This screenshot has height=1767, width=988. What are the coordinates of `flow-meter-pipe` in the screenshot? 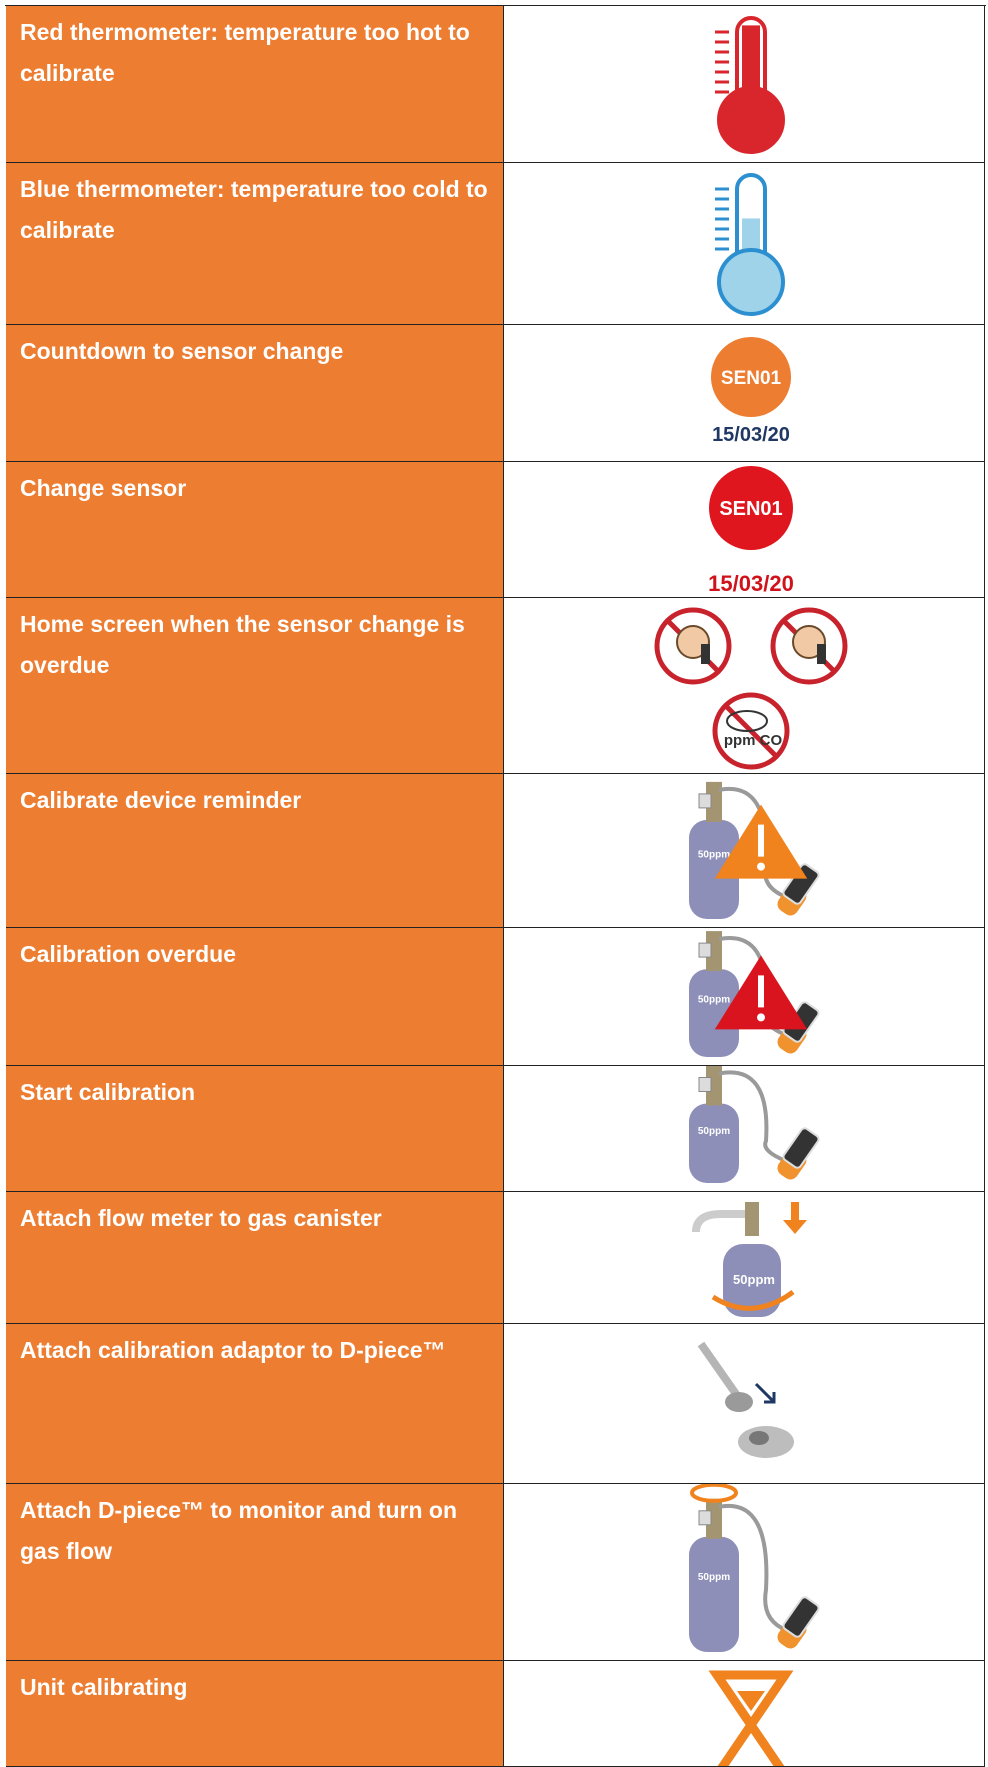 It's located at (724, 1221).